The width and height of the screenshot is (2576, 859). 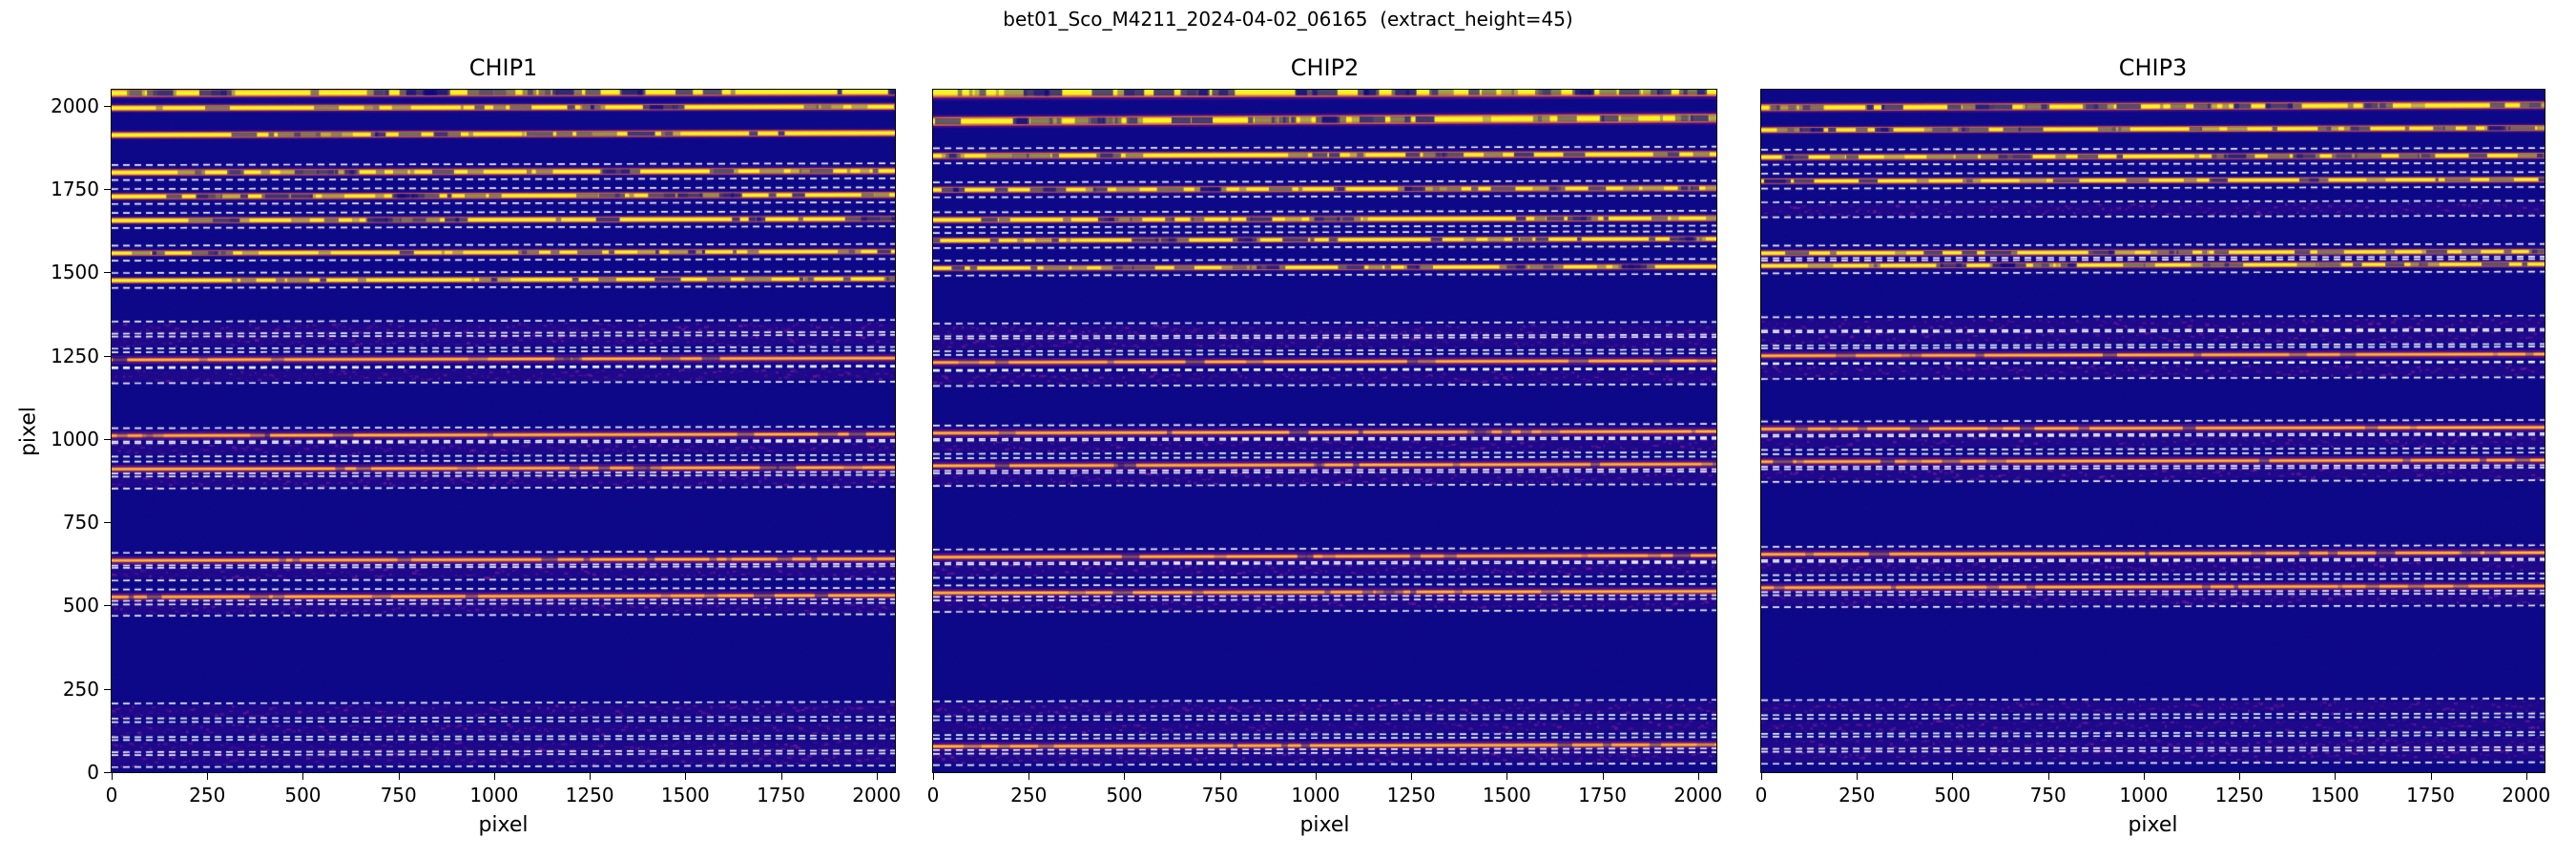 What do you see at coordinates (2153, 825) in the screenshot?
I see `x-axis-label-chip3: pixel` at bounding box center [2153, 825].